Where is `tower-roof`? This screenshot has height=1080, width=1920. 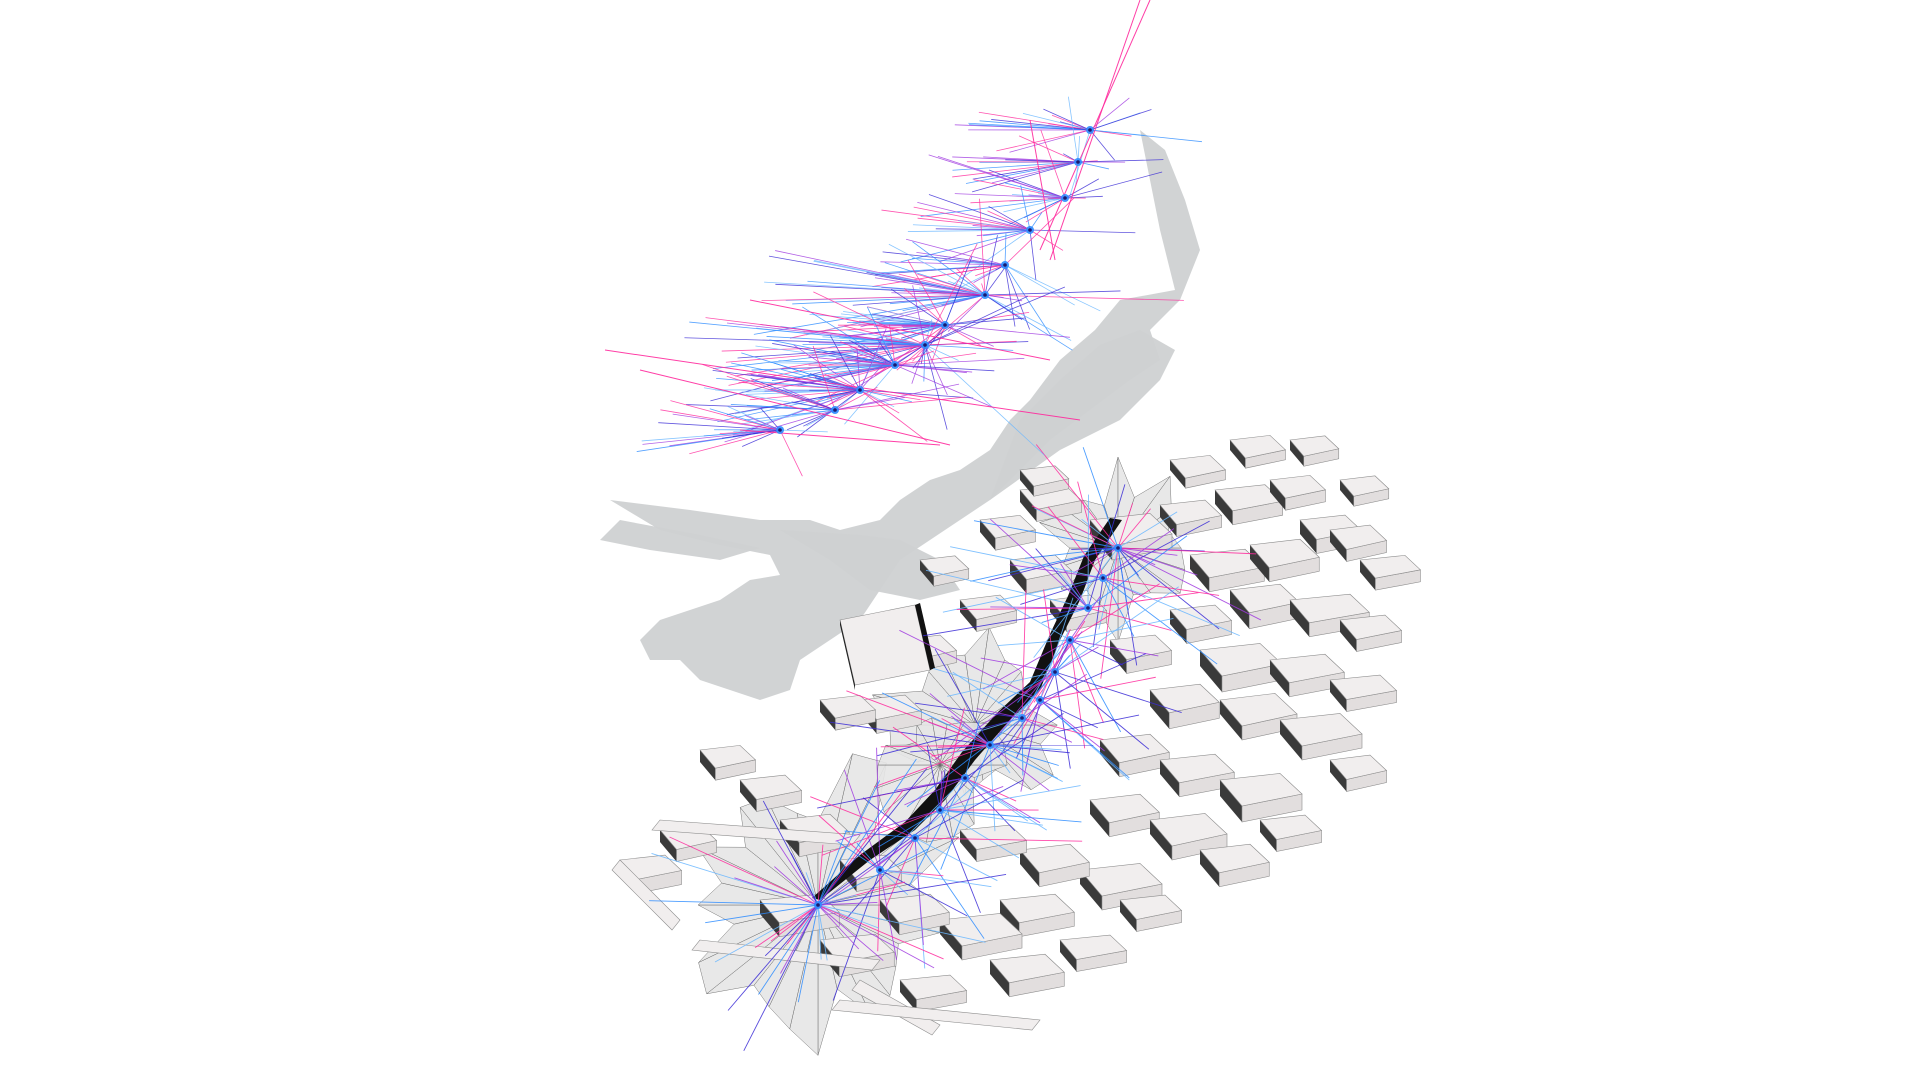
tower-roof is located at coordinates (885, 645).